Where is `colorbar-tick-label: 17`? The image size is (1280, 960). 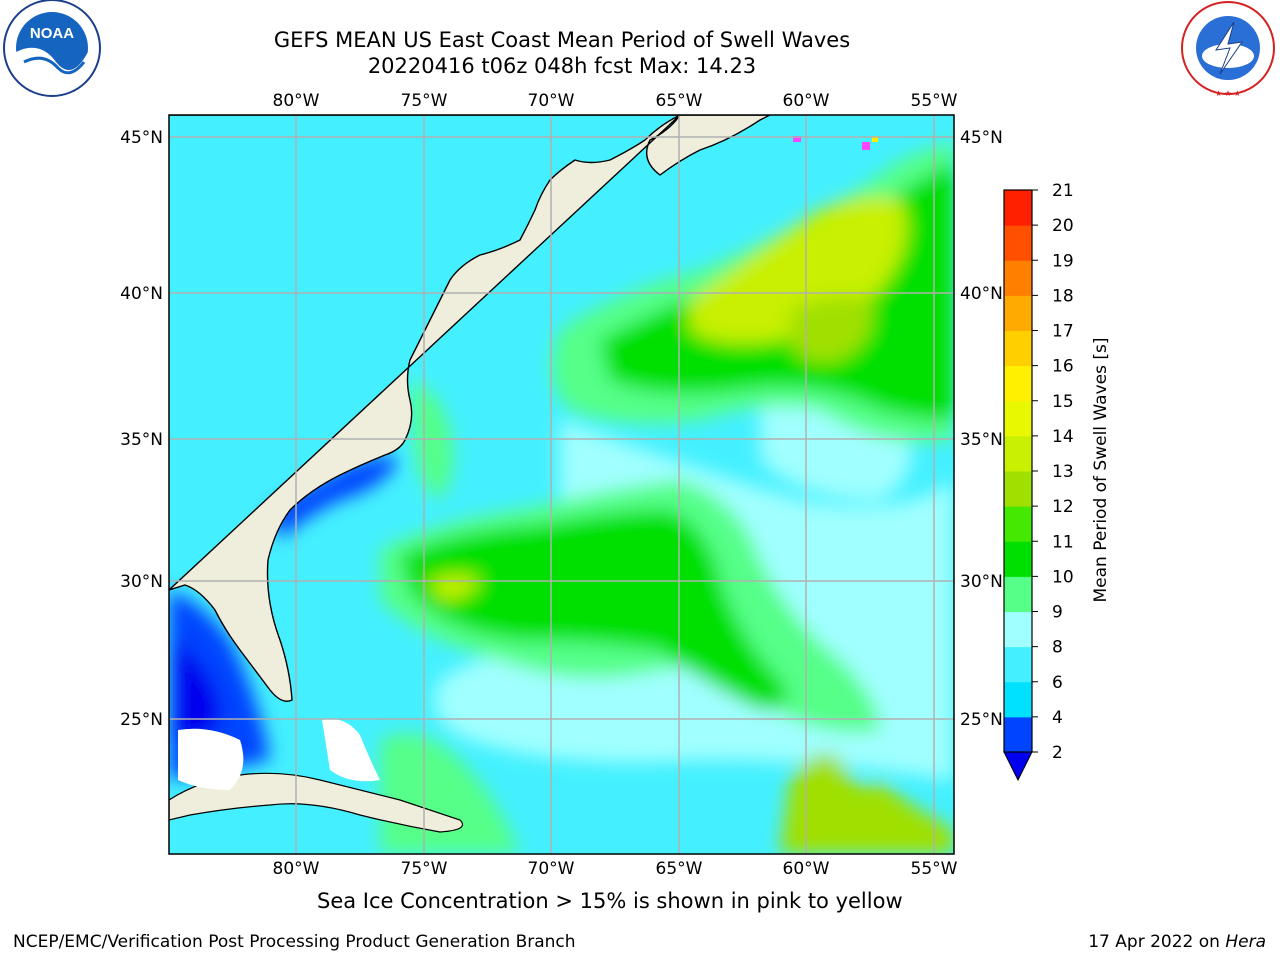
colorbar-tick-label: 17 is located at coordinates (1063, 332).